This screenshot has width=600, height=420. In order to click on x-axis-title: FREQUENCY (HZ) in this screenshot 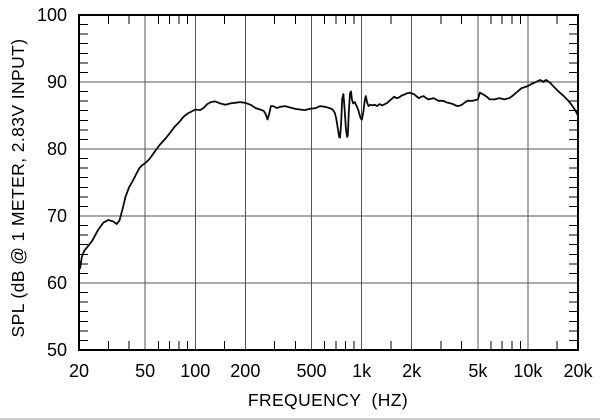, I will do `click(328, 400)`.